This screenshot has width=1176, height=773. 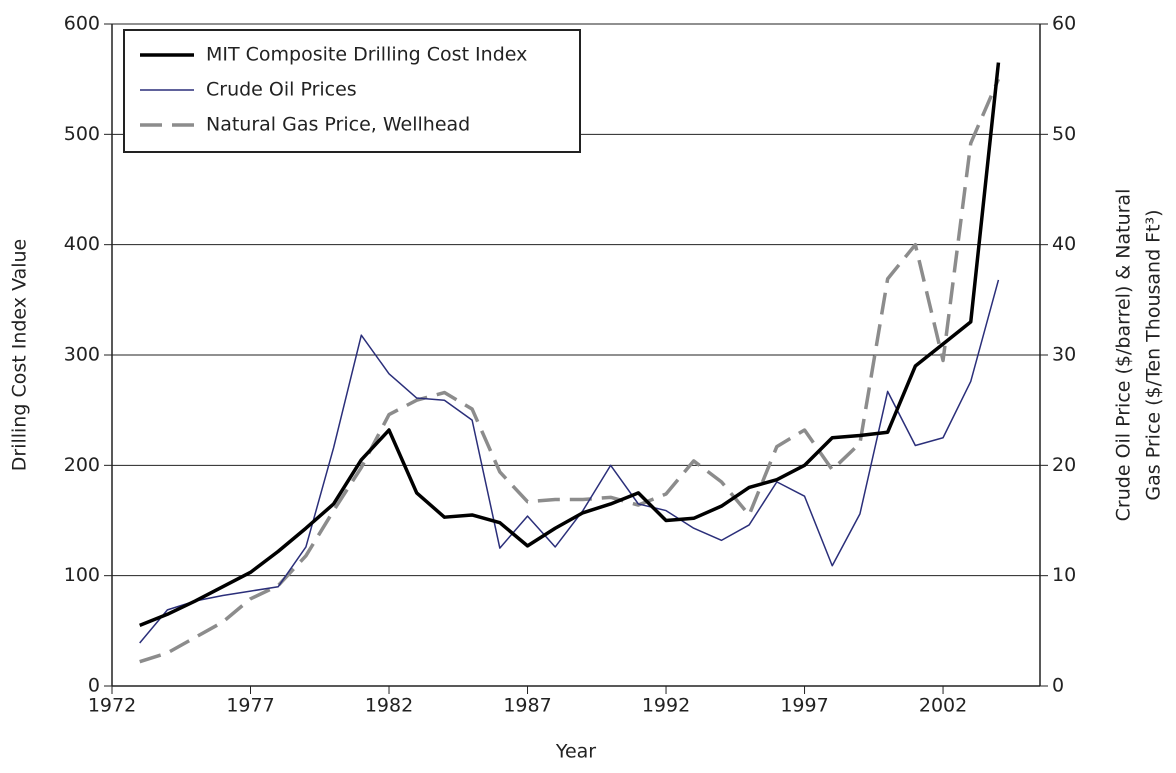 I want to click on x-tick-label: 1982, so click(x=389, y=706).